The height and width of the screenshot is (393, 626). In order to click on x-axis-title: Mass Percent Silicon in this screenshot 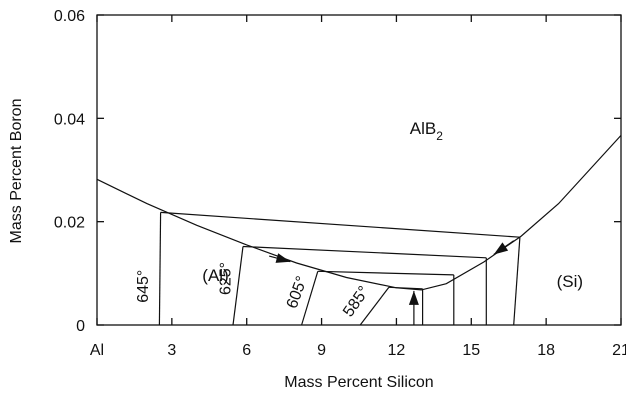, I will do `click(358, 382)`.